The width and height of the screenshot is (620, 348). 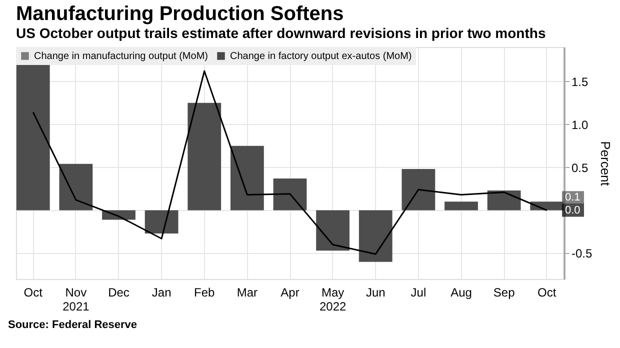 I want to click on x-tick-label: May 2022, so click(x=332, y=300).